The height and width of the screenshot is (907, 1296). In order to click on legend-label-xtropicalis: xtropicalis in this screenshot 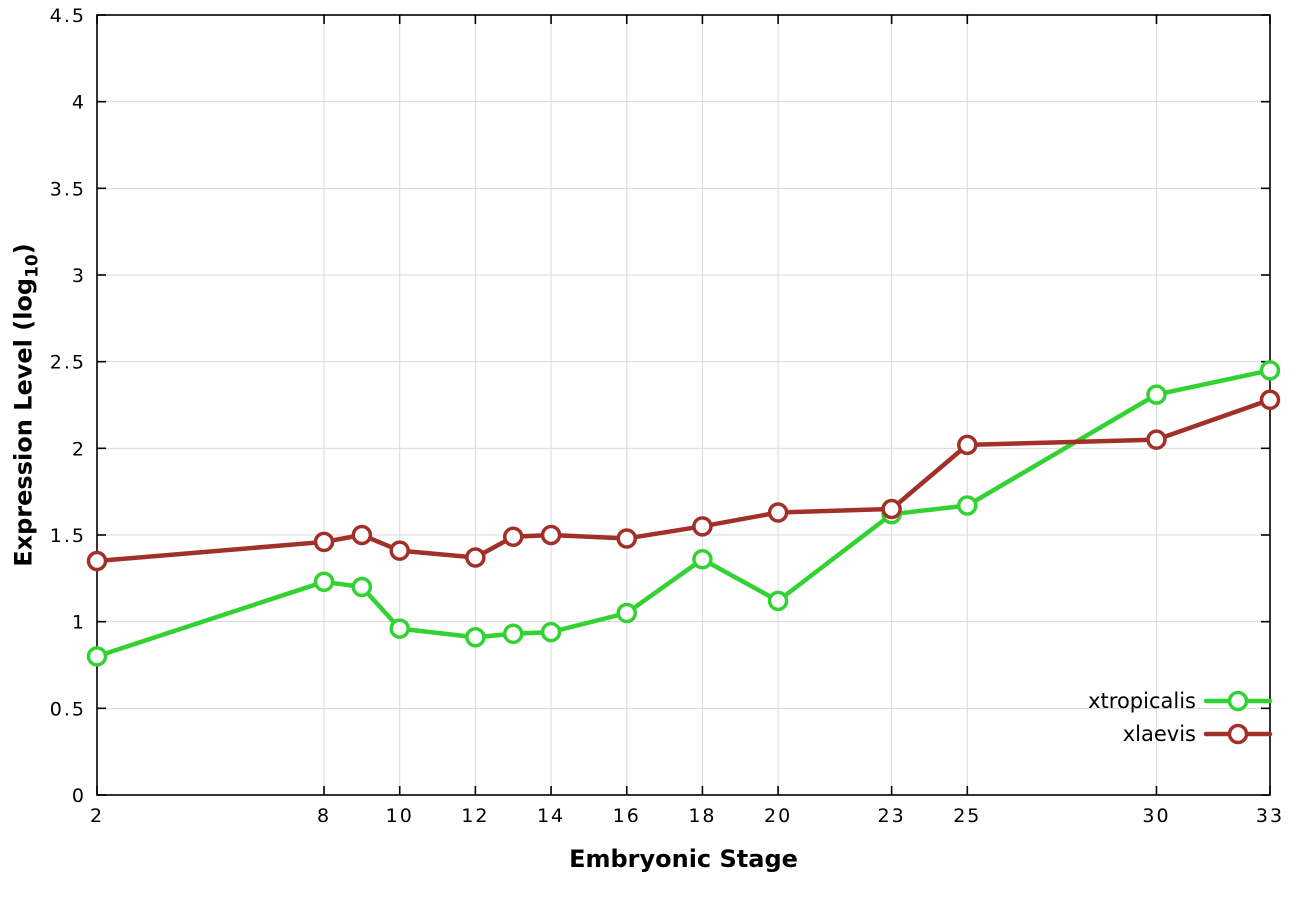, I will do `click(1142, 701)`.